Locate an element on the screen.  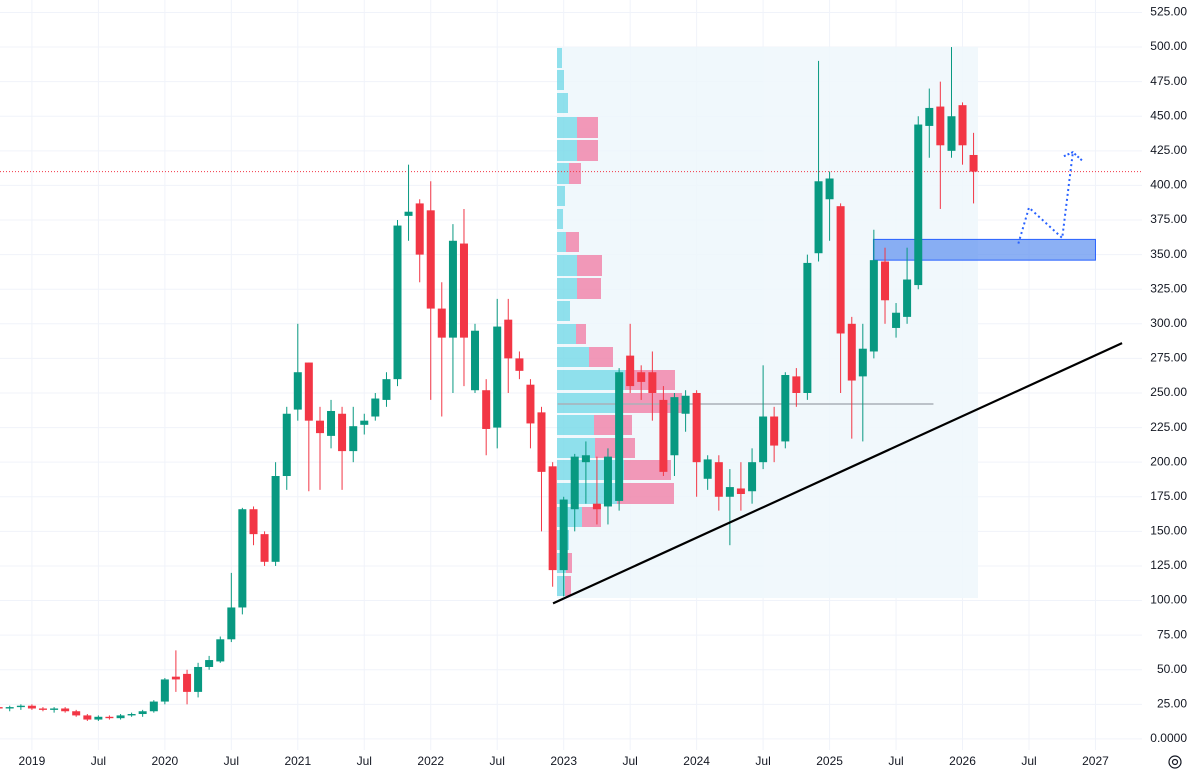
y-tick-label: 150.00 is located at coordinates (1168, 531).